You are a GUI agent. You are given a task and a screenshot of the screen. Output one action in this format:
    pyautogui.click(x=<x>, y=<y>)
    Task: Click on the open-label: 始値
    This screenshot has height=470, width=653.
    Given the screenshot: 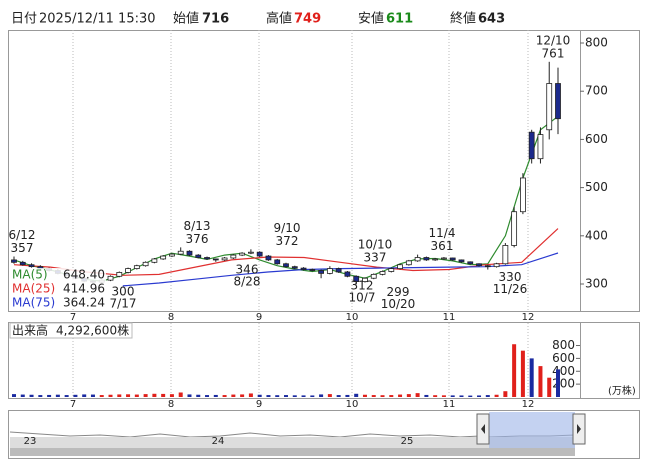 What is the action you would take?
    pyautogui.click(x=186, y=19)
    